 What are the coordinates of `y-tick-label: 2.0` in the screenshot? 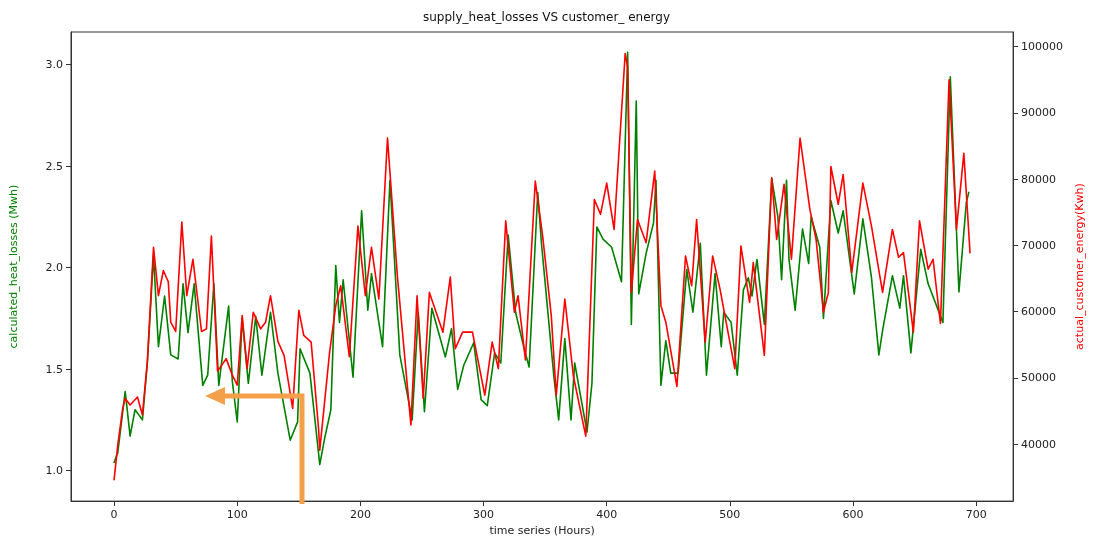 It's located at (54, 268).